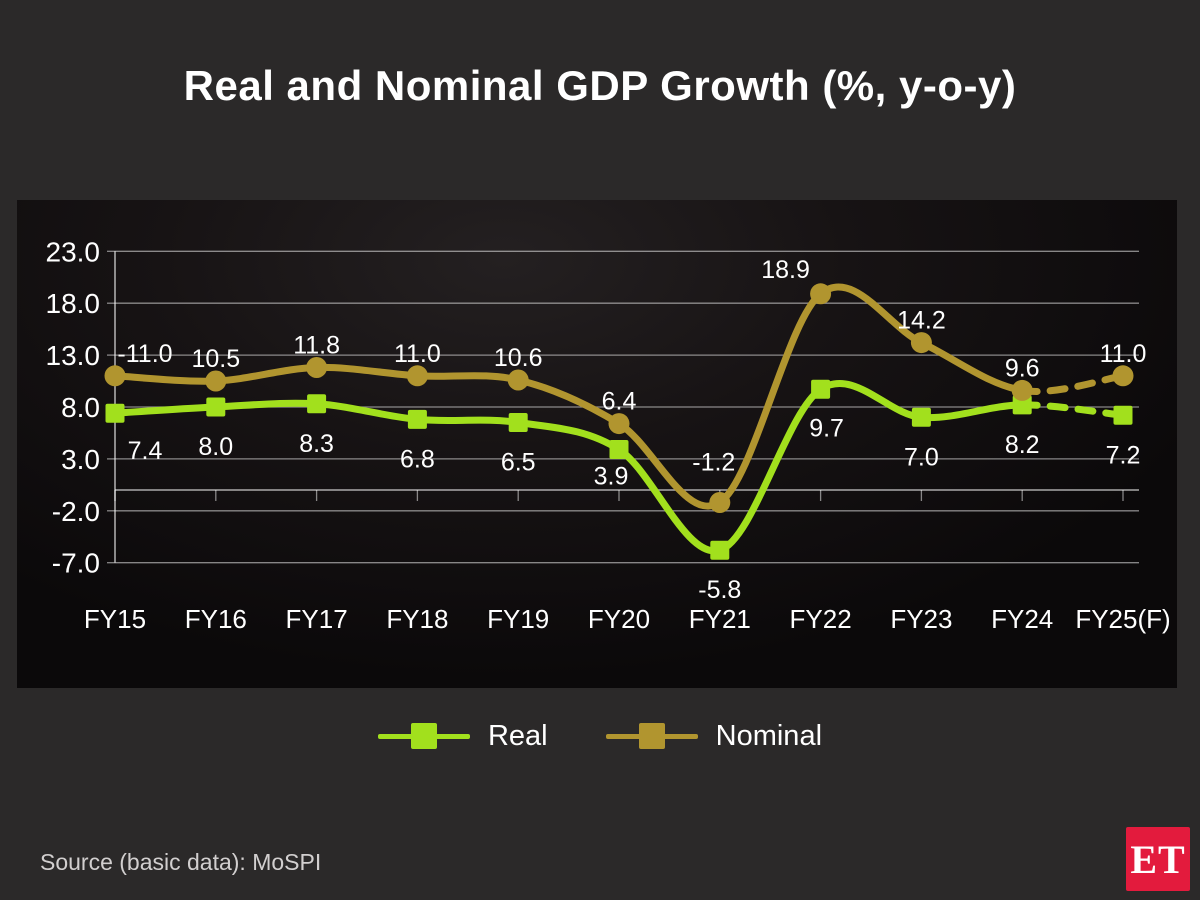 The height and width of the screenshot is (900, 1200). Describe the element at coordinates (73, 251) in the screenshot. I see `svg-text: 23.0` at that location.